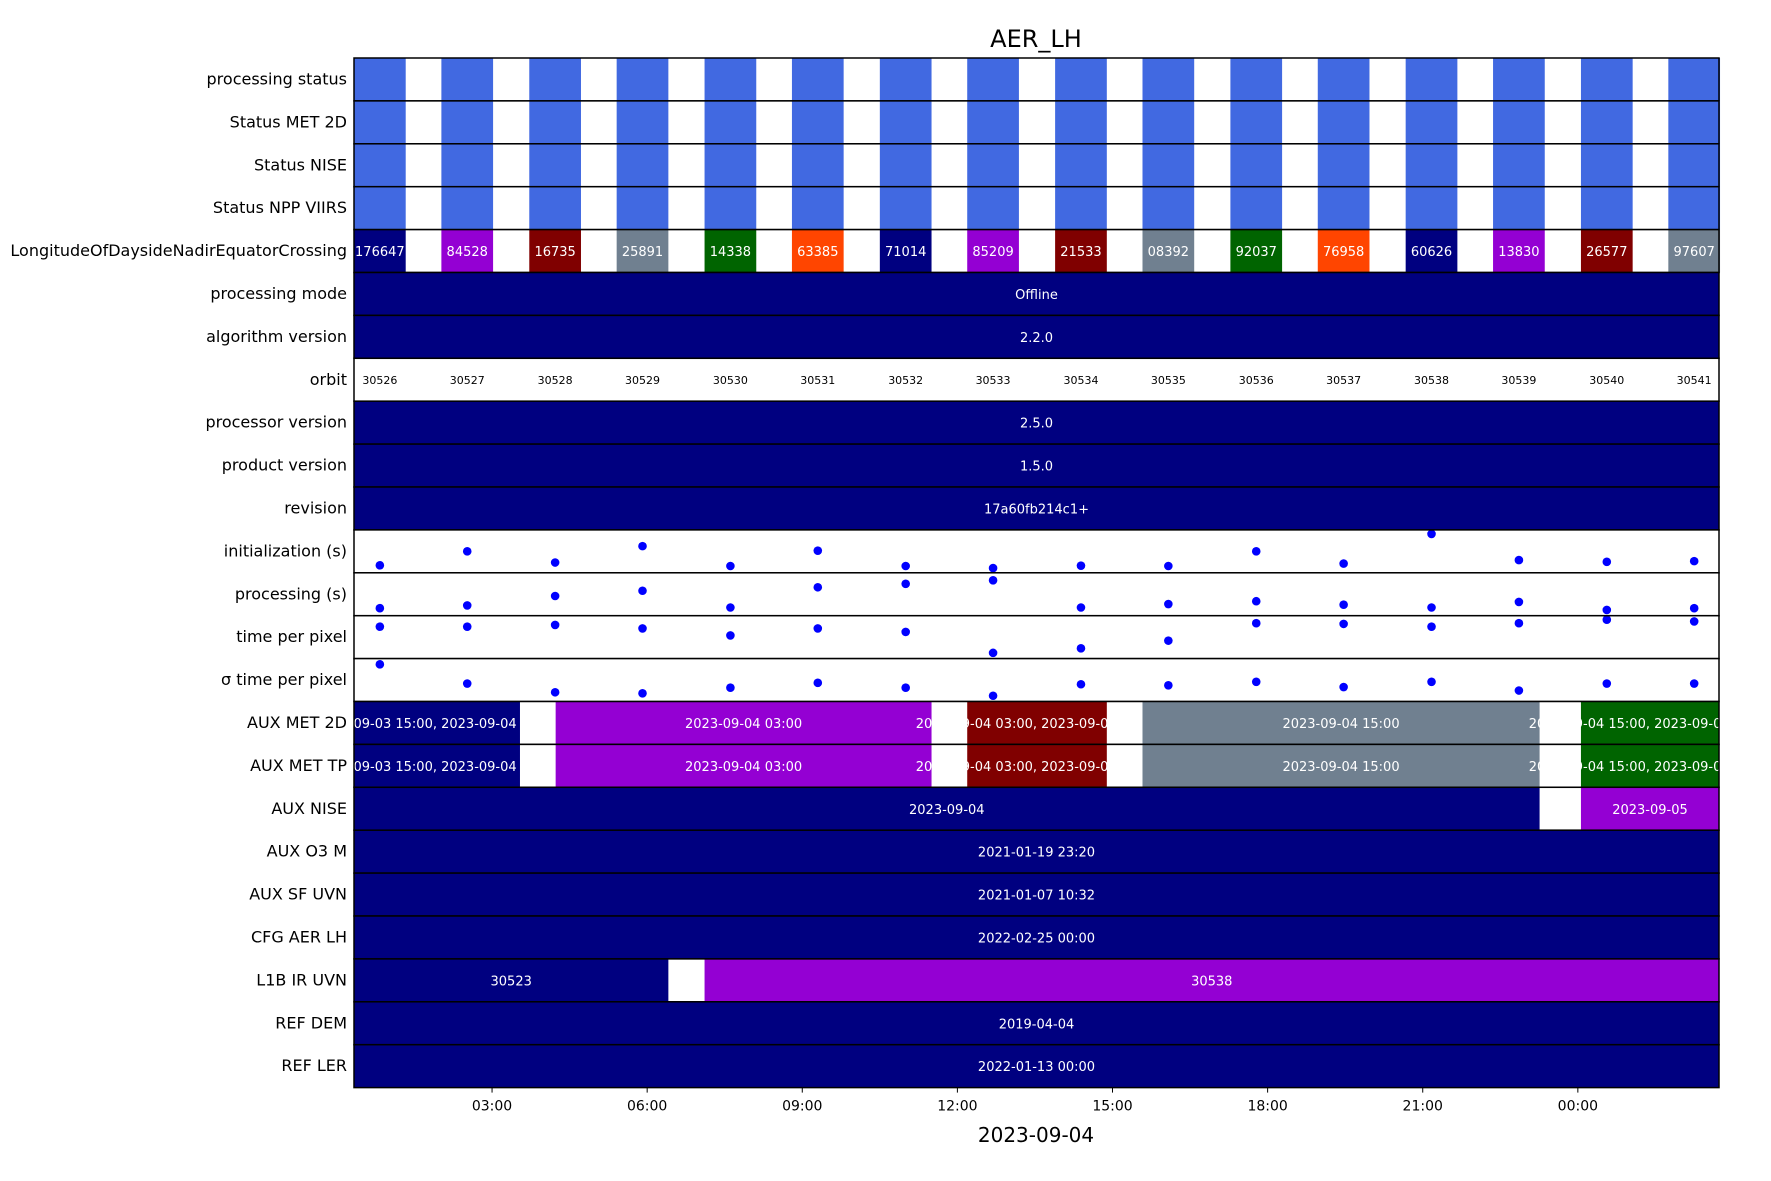 The height and width of the screenshot is (1181, 1771). I want to click on x-tick-label: 15:00, so click(1112, 1107).